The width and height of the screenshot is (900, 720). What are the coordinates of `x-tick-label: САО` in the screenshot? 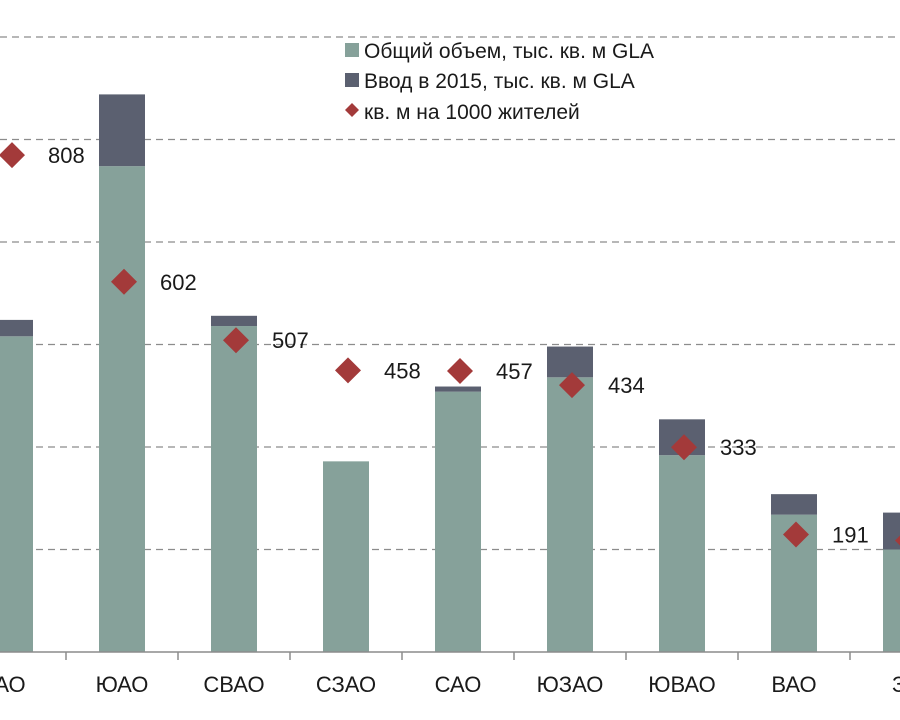 It's located at (458, 684).